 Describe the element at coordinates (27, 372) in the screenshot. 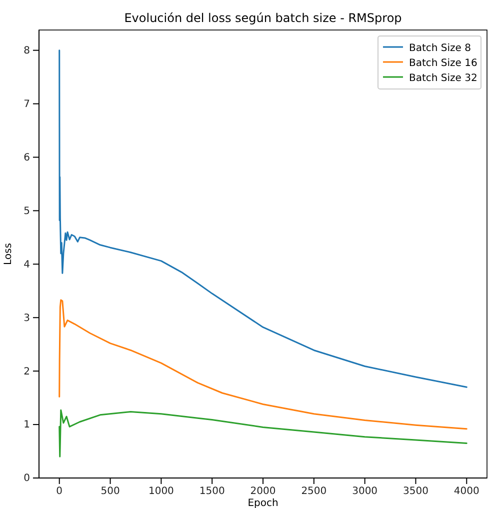

I see `y-tick-label: 2` at that location.